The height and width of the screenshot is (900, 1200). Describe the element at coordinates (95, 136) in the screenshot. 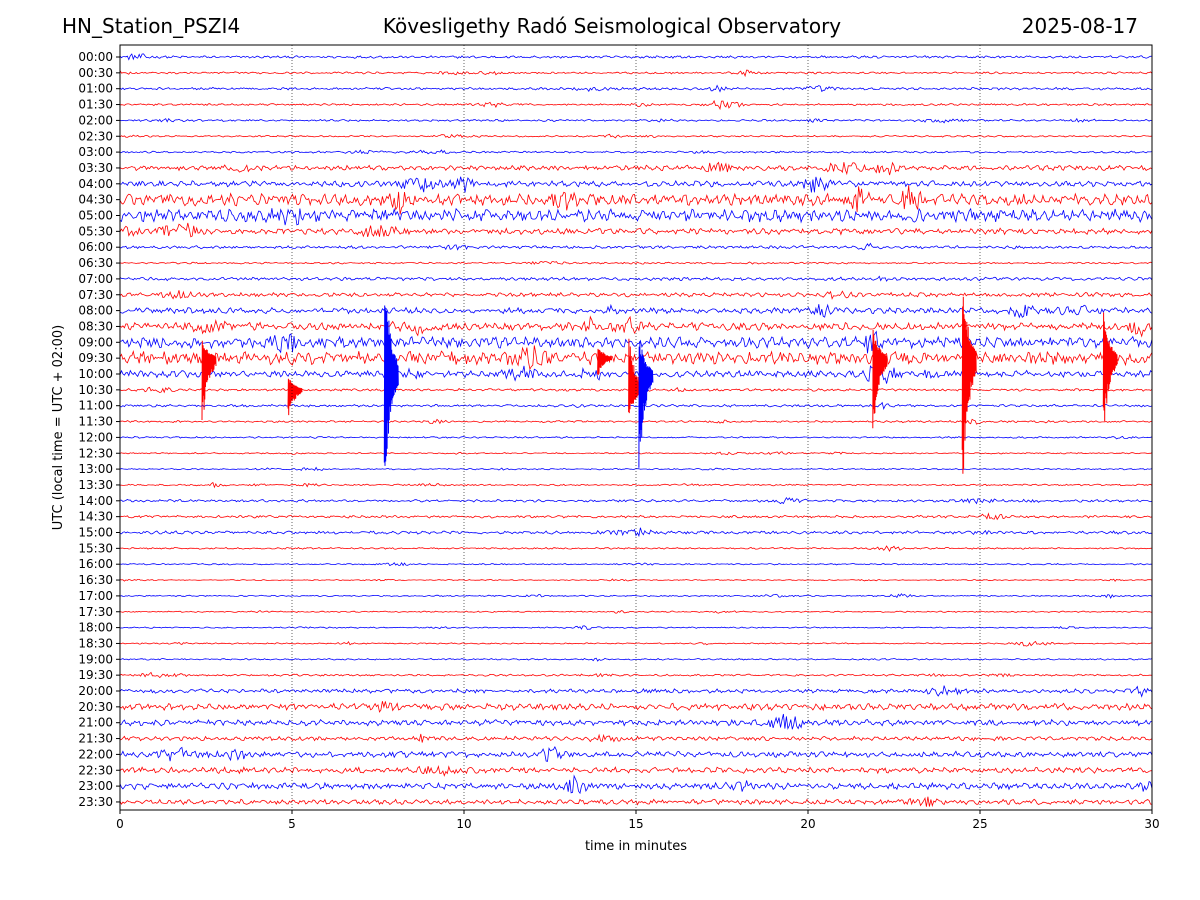

I see `y-tick-label: 02:30` at that location.